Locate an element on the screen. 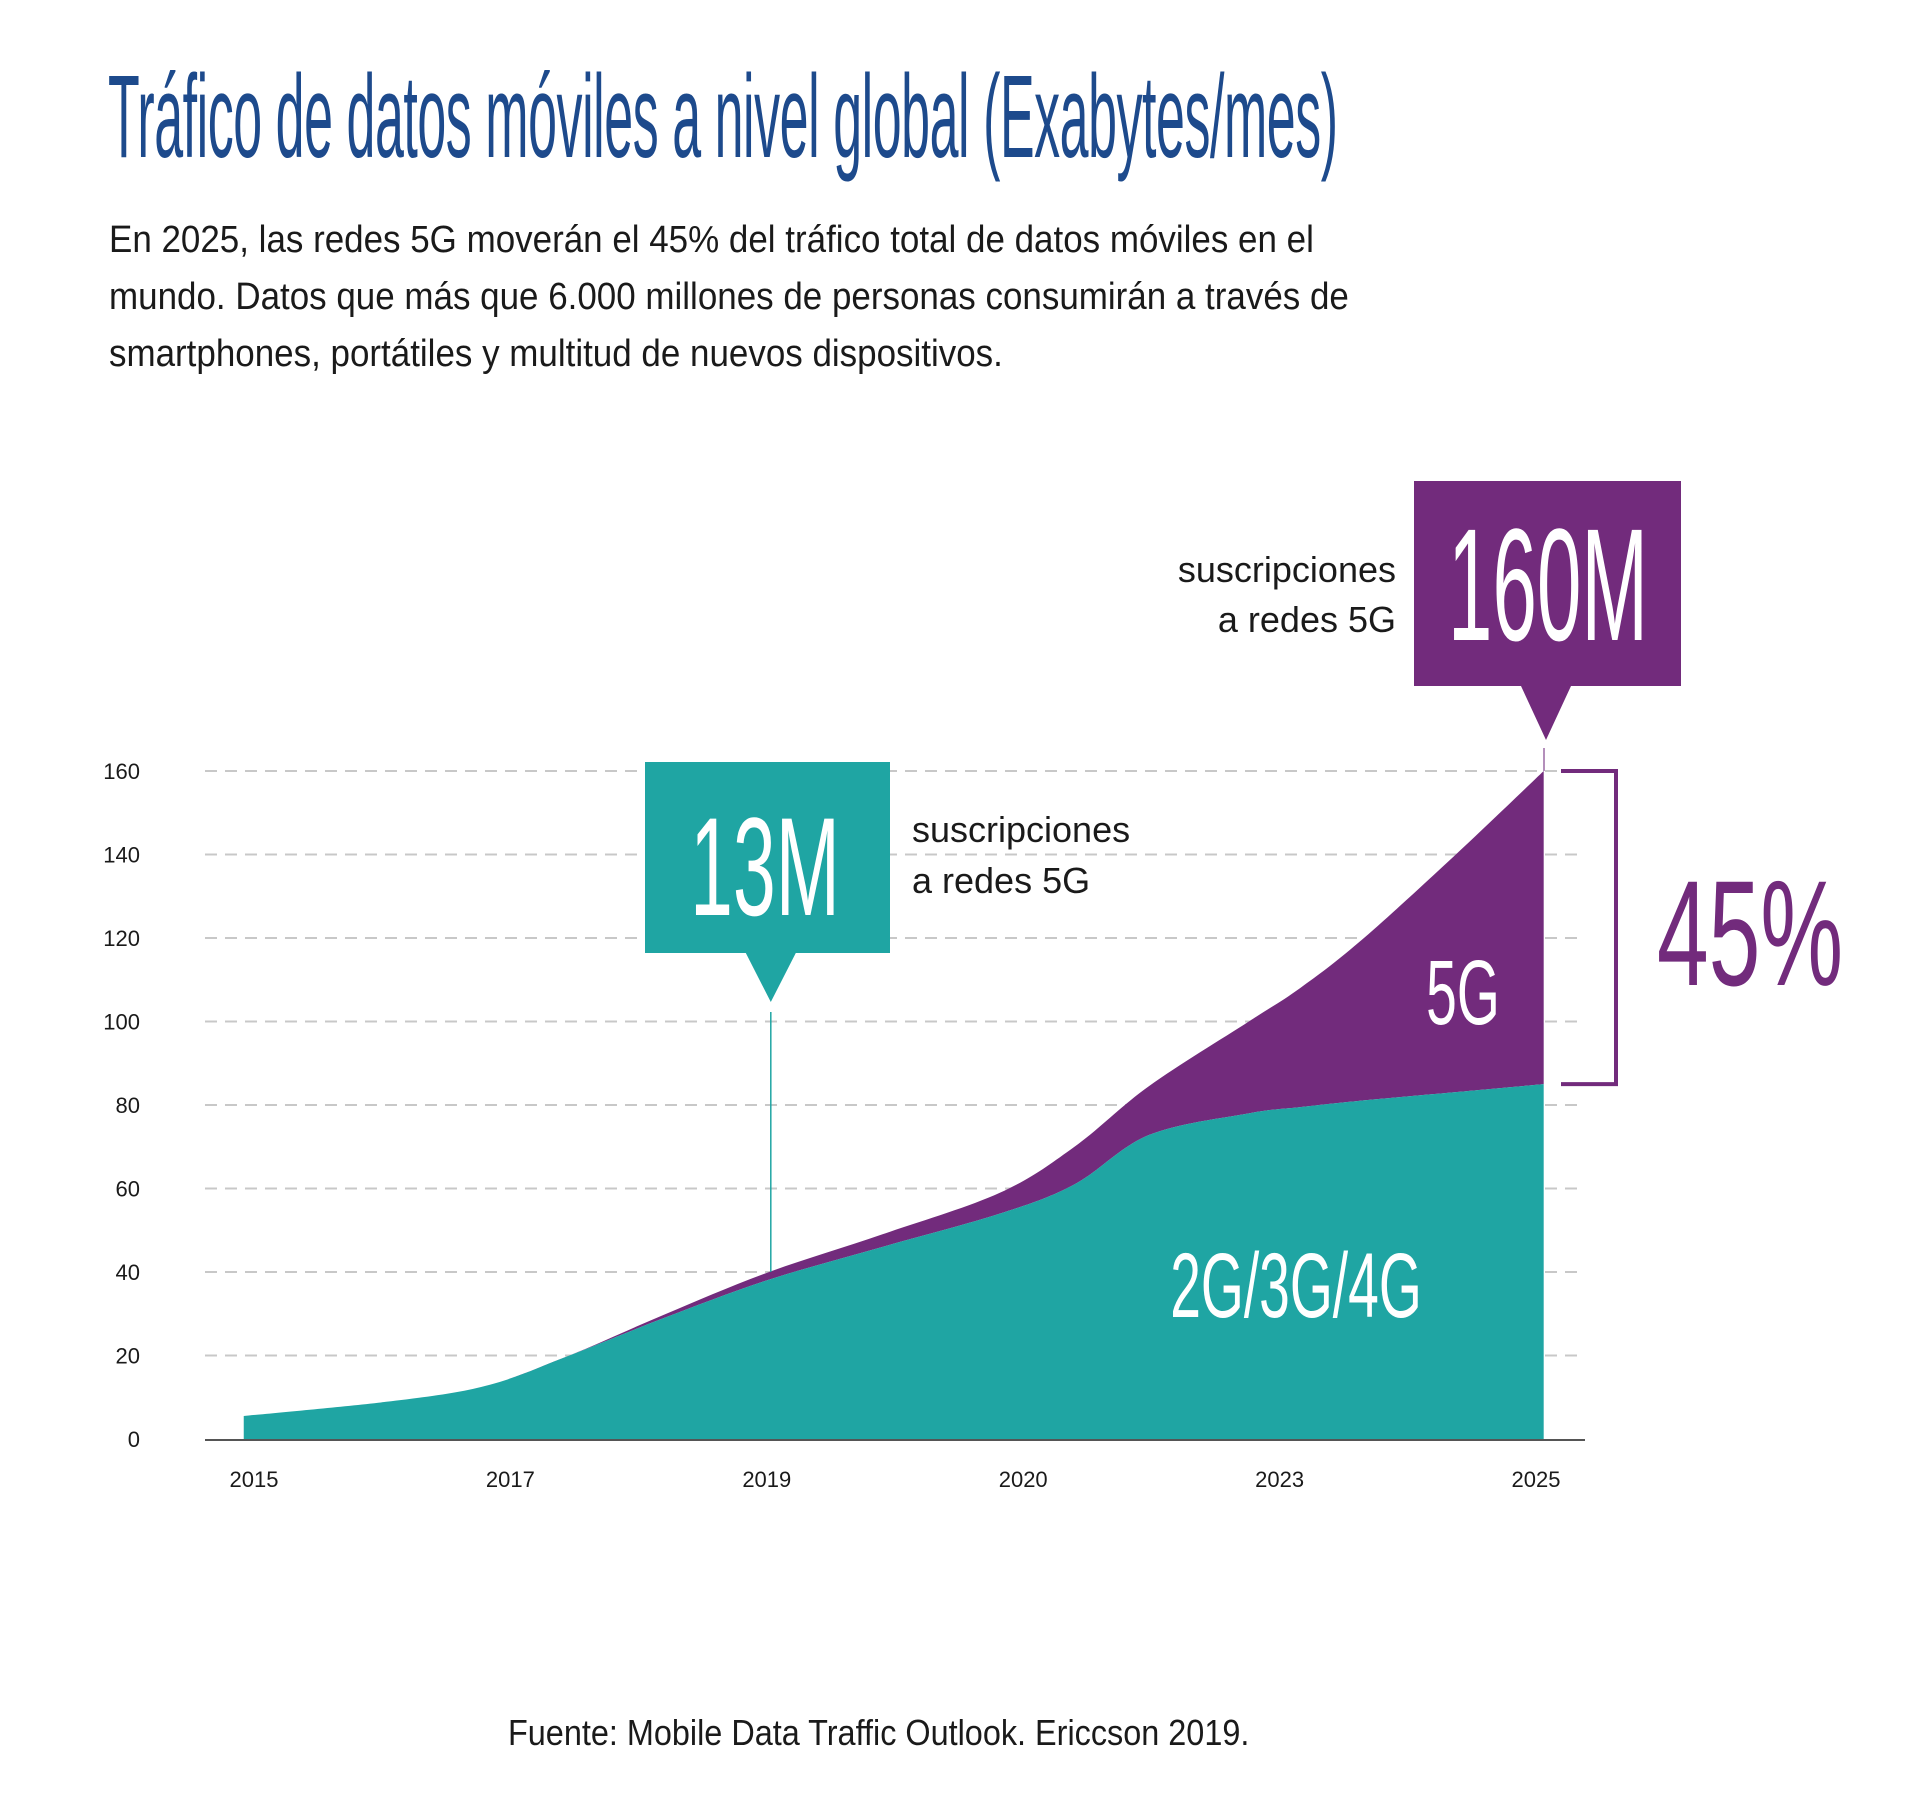 The height and width of the screenshot is (1811, 1921). bracket-shape is located at coordinates (1589, 928).